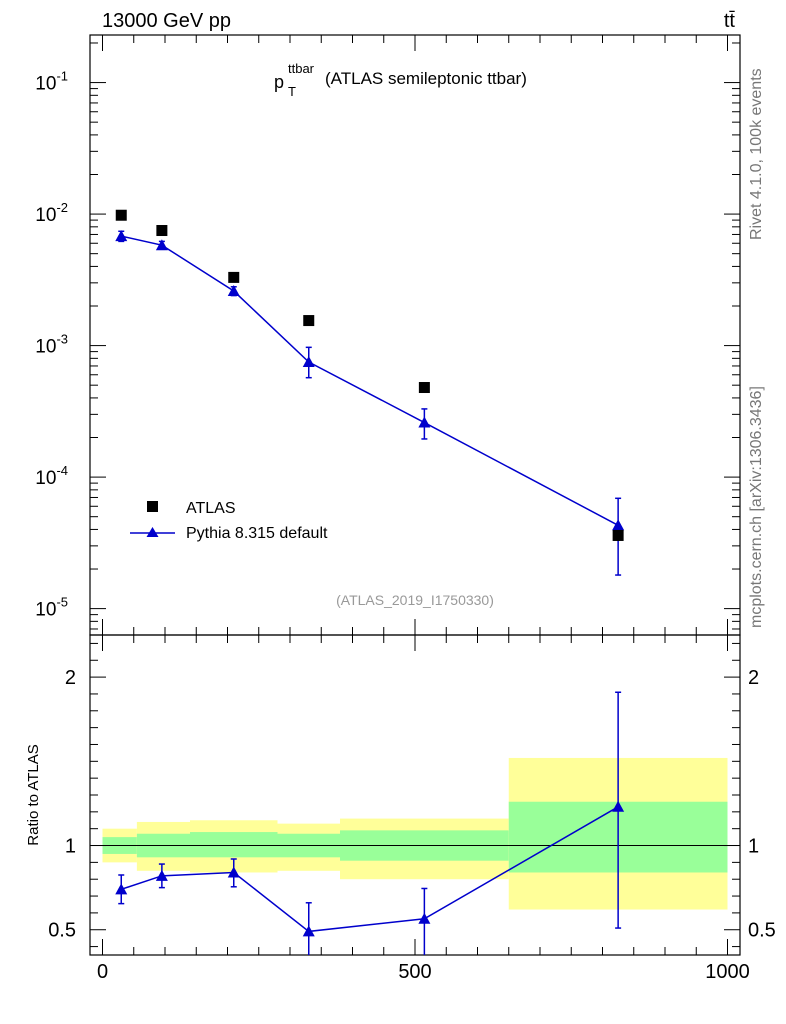 This screenshot has height=1024, width=786. Describe the element at coordinates (730, 21) in the screenshot. I see `process-label: tt̄` at that location.